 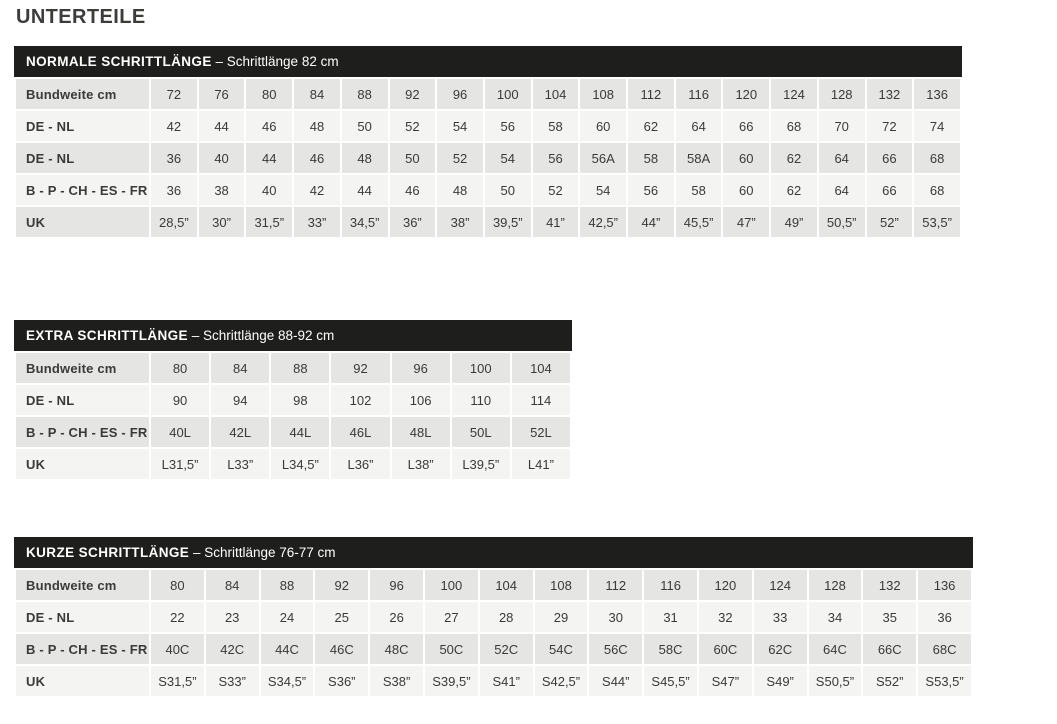 What do you see at coordinates (174, 158) in the screenshot?
I see `size-cell: 36` at bounding box center [174, 158].